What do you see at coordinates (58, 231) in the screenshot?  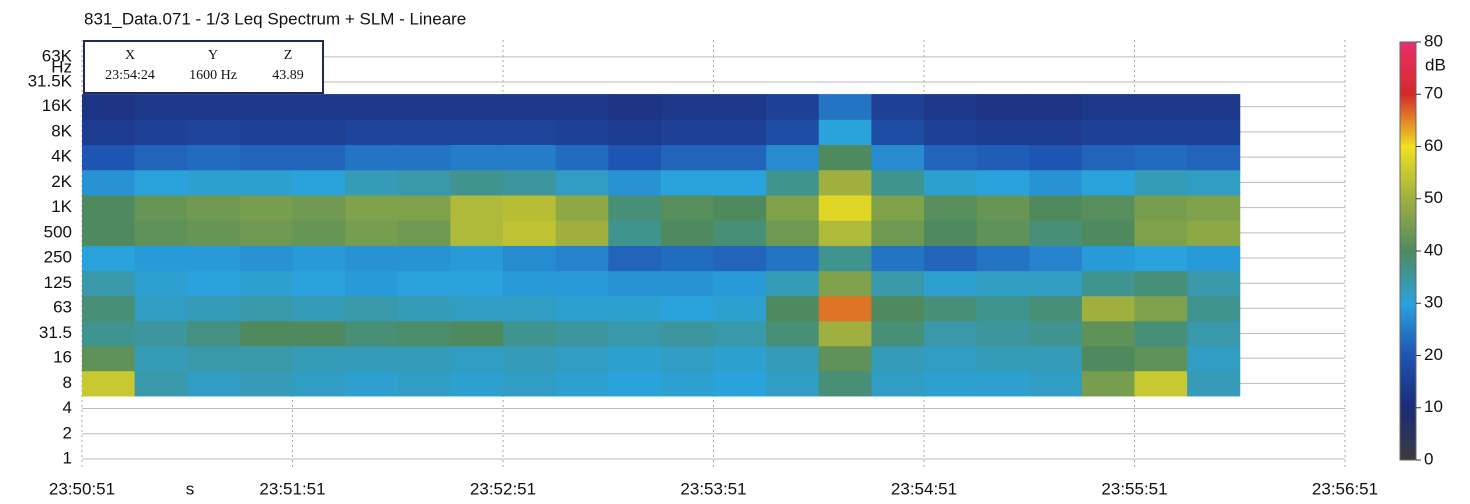 I see `y-tick-label: 500` at bounding box center [58, 231].